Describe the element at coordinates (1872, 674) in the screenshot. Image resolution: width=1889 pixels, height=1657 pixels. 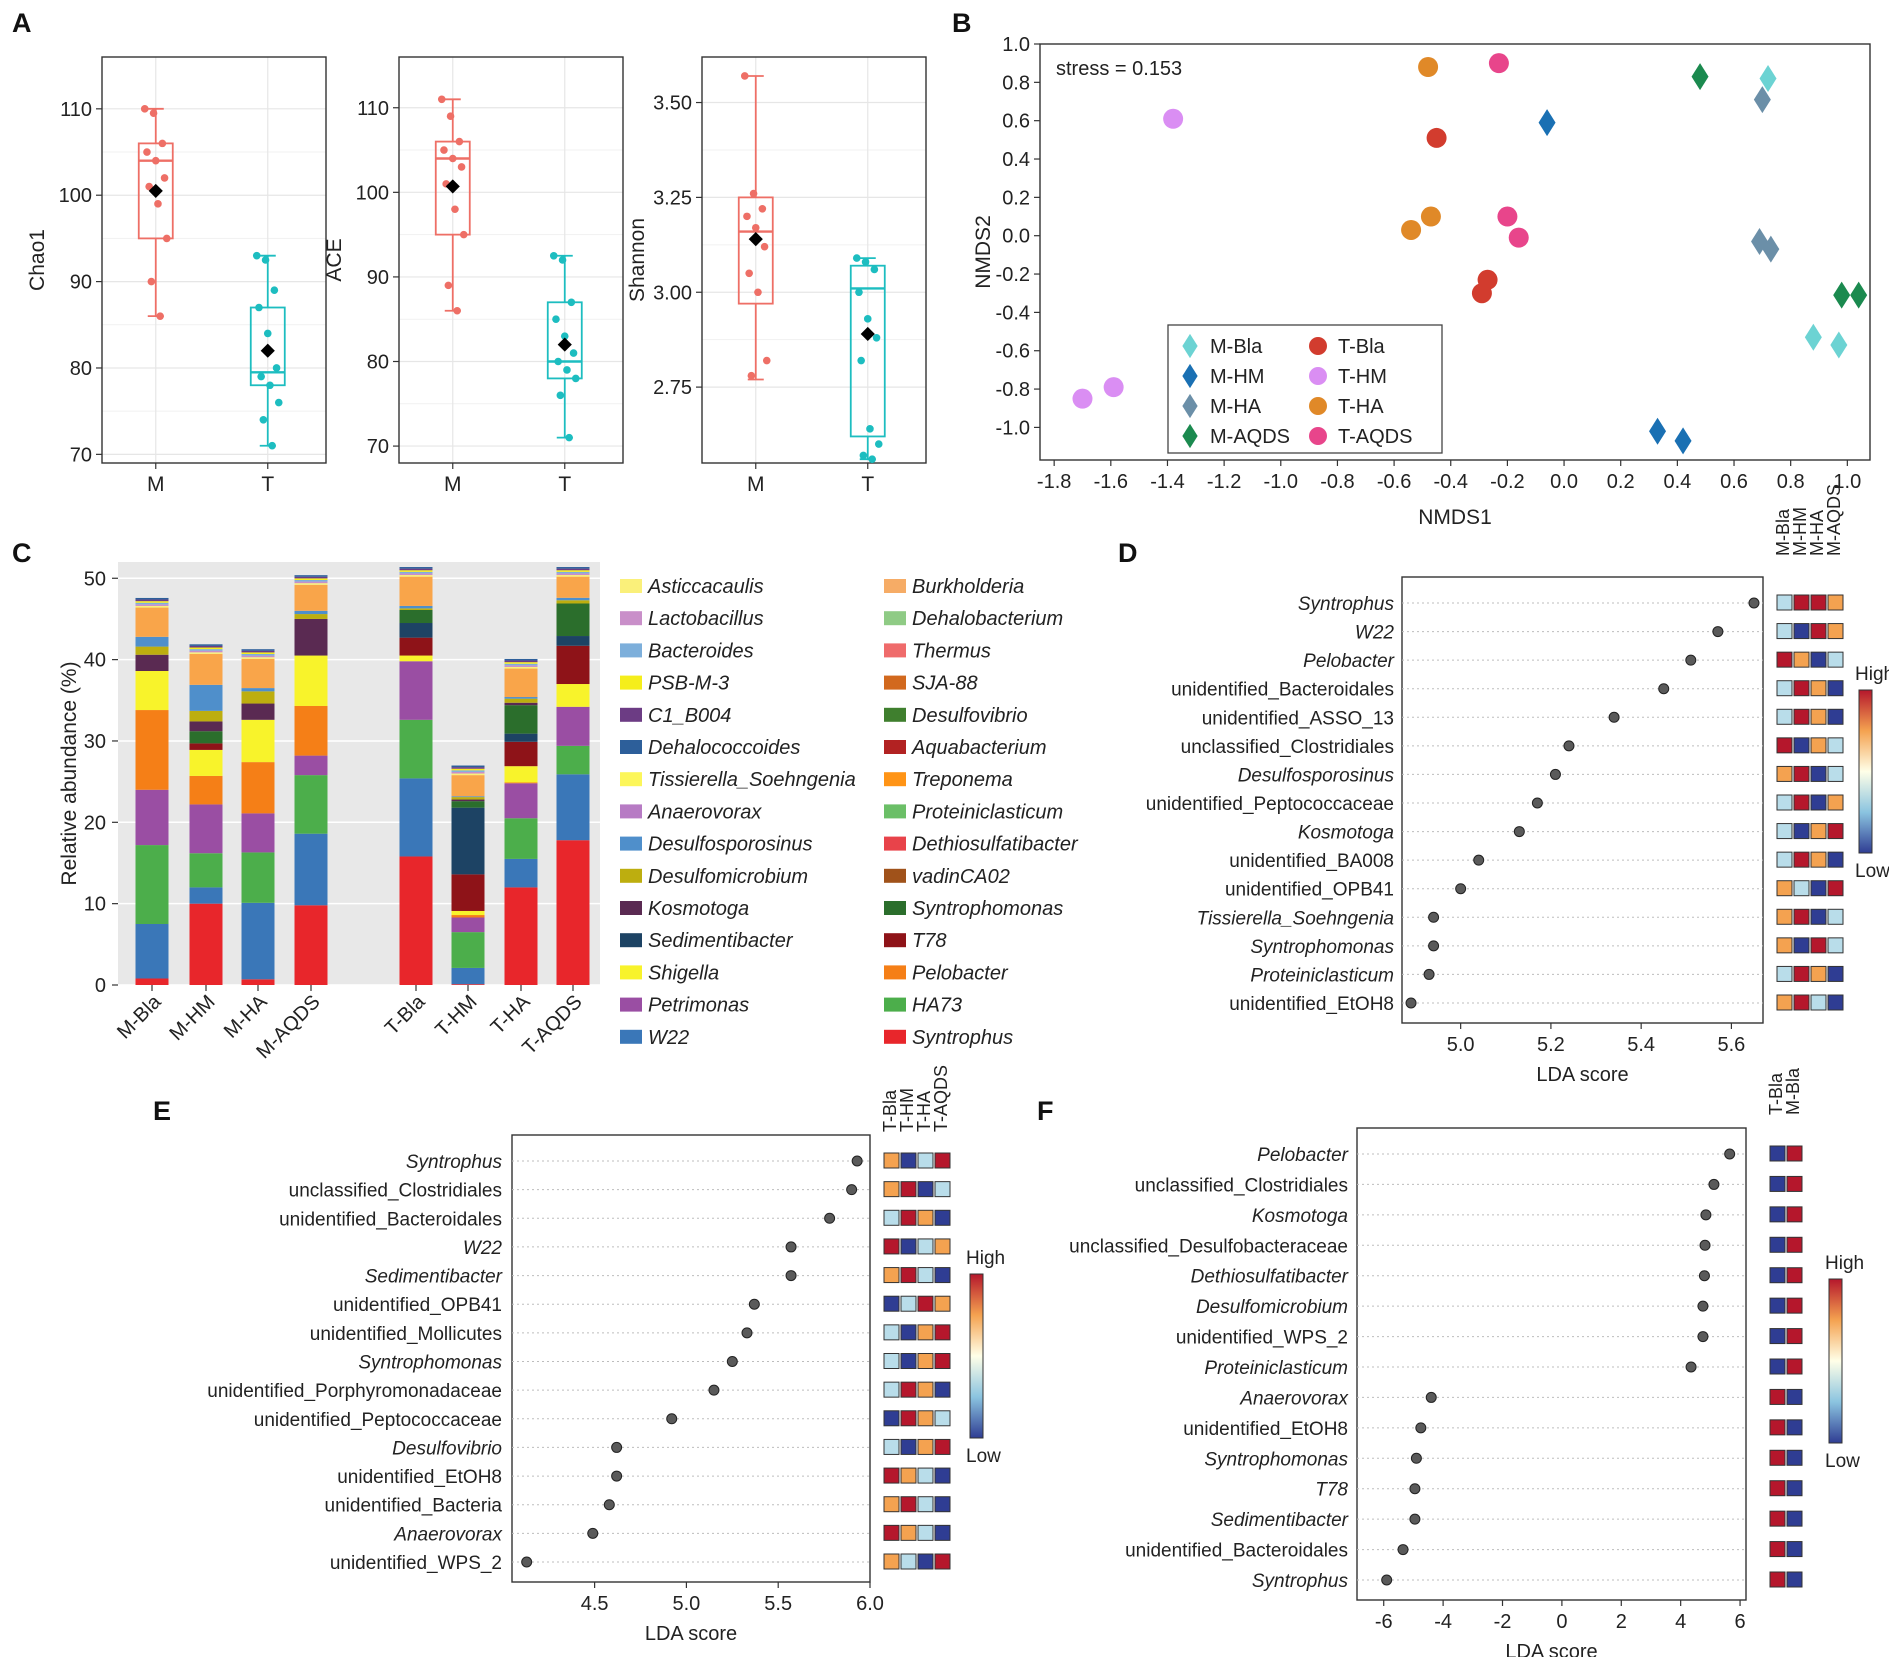
I see `colorbar-high-label: High` at that location.